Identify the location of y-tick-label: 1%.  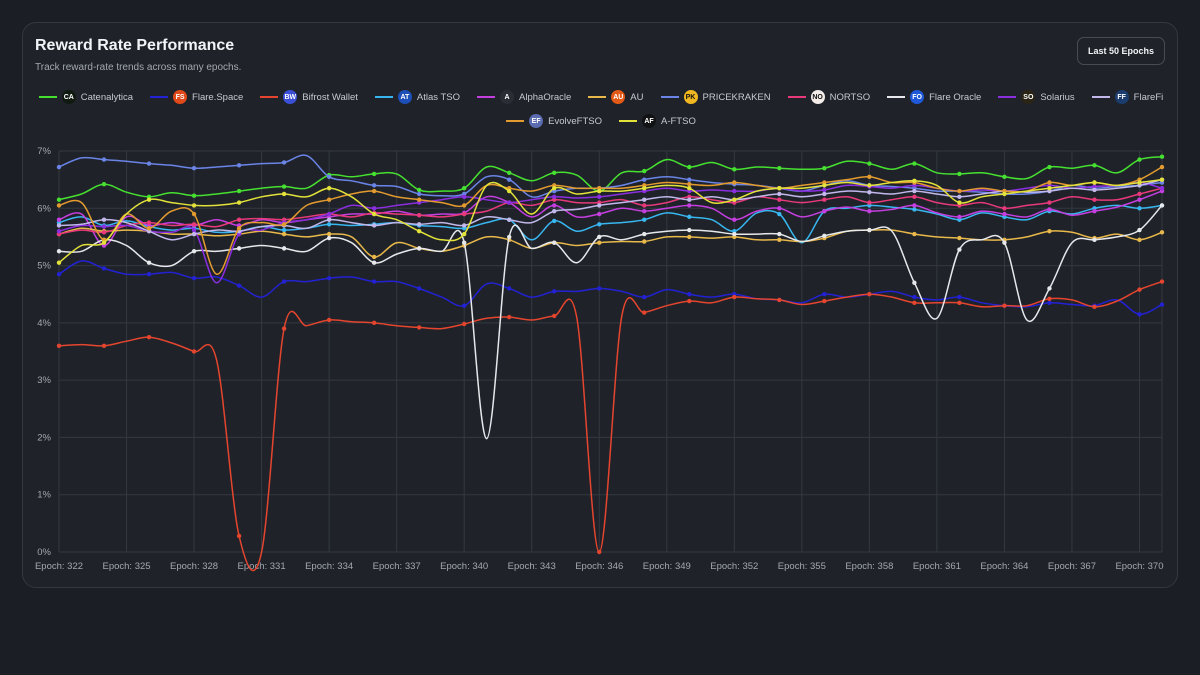
(44, 495).